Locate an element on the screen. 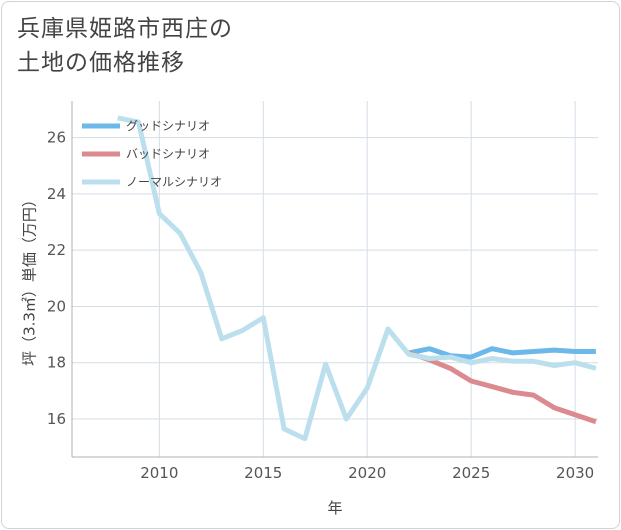 The image size is (621, 530). legend-label: ノーマルシナリオ is located at coordinates (174, 182).